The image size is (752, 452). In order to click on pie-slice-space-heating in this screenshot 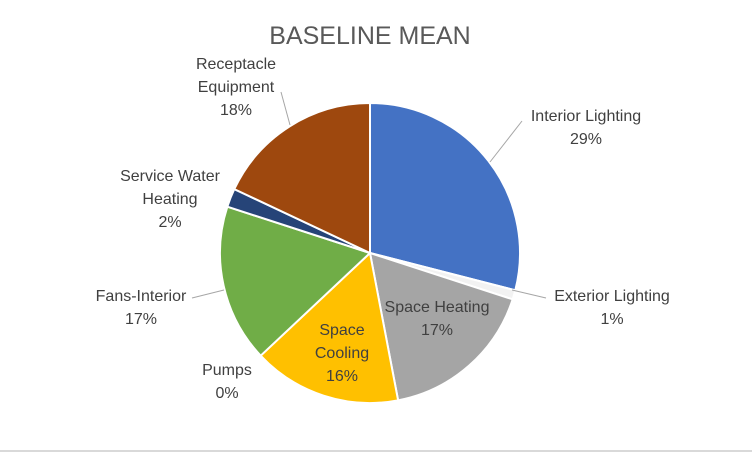, I will do `click(441, 327)`.